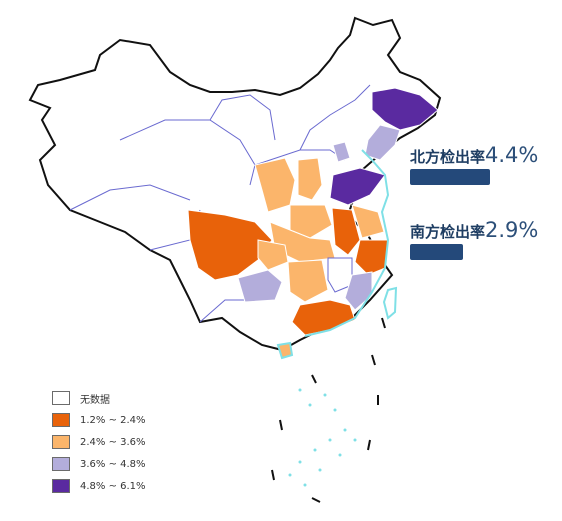  I want to click on north-label-text: 北方检出率, so click(448, 157).